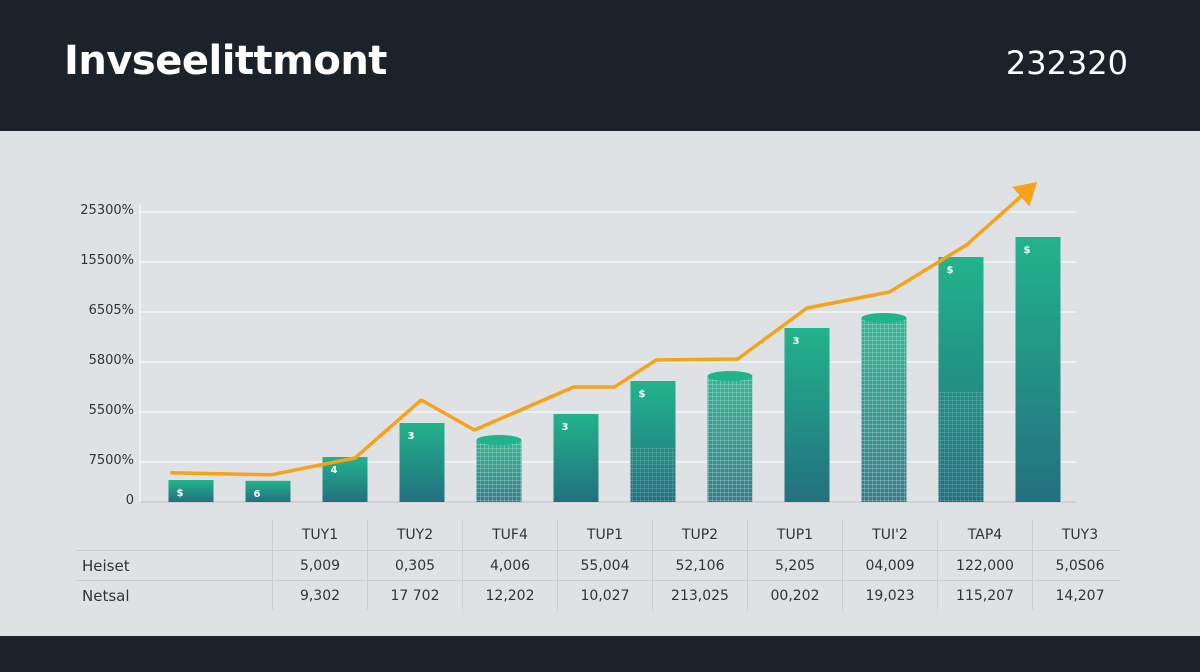 This screenshot has height=672, width=1200. What do you see at coordinates (794, 596) in the screenshot?
I see `table-cell: 00,202` at bounding box center [794, 596].